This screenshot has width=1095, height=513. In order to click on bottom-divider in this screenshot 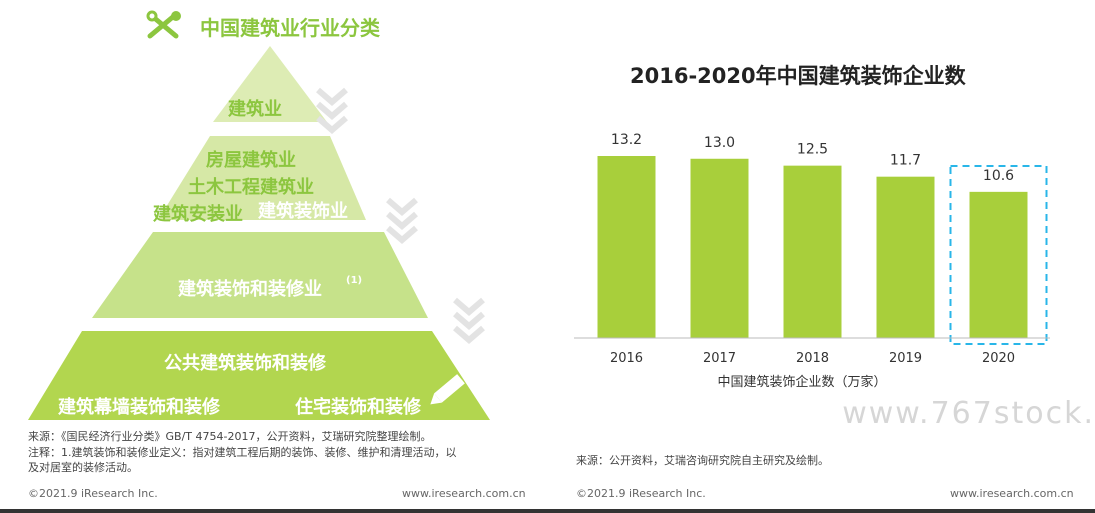, I will do `click(547, 511)`.